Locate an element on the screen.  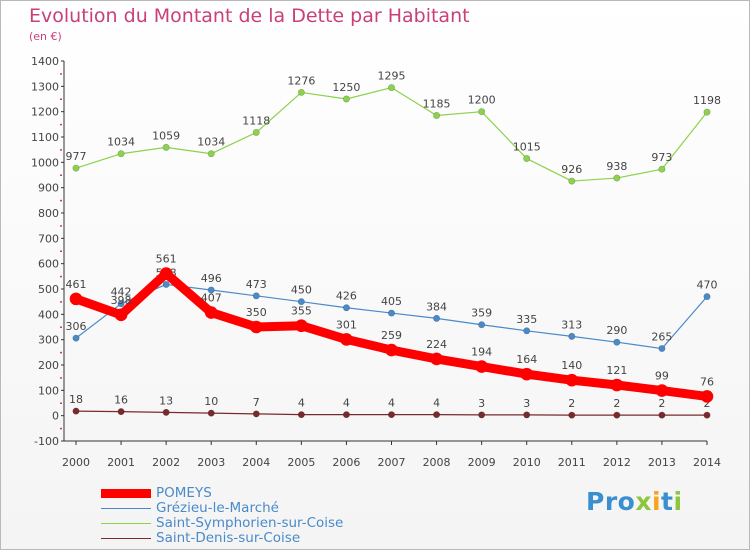
data-label: 1059 is located at coordinates (166, 135).